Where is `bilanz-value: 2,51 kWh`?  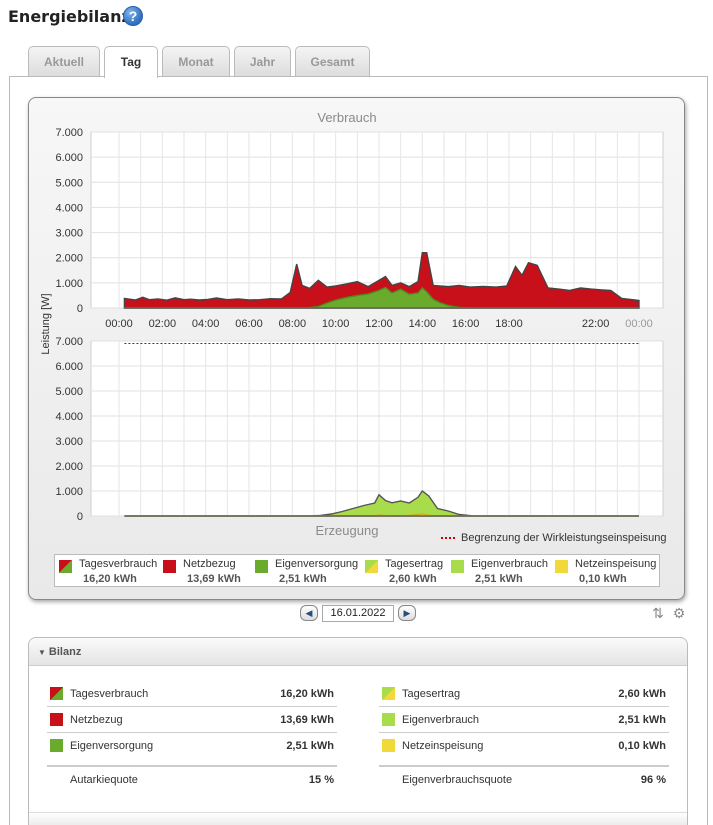 bilanz-value: 2,51 kWh is located at coordinates (642, 720).